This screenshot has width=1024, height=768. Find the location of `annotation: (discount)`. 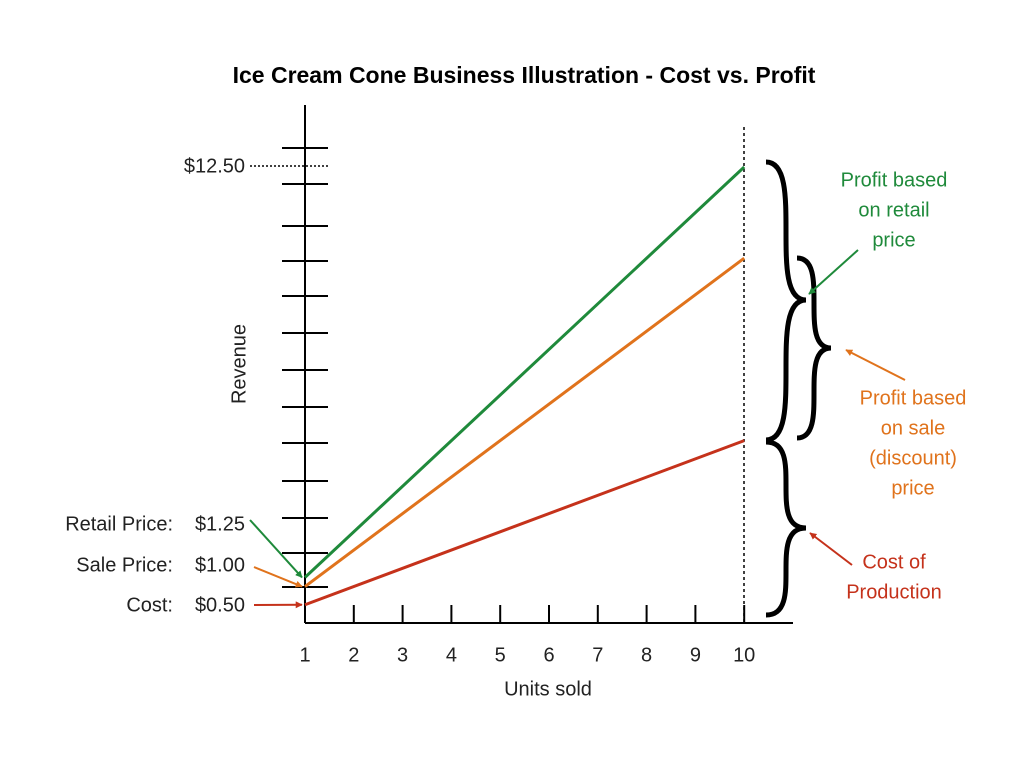

annotation: (discount) is located at coordinates (913, 458).